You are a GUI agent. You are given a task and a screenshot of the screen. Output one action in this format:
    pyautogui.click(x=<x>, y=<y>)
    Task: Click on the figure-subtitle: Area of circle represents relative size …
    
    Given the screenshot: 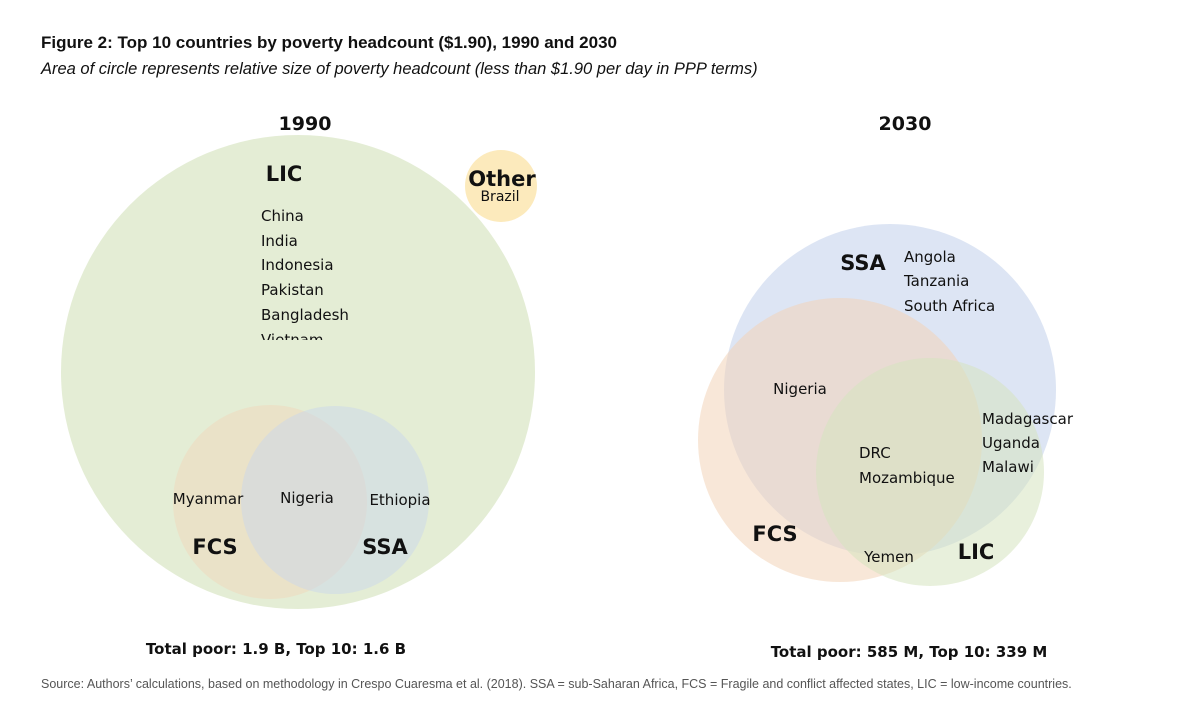 What is the action you would take?
    pyautogui.click(x=399, y=69)
    